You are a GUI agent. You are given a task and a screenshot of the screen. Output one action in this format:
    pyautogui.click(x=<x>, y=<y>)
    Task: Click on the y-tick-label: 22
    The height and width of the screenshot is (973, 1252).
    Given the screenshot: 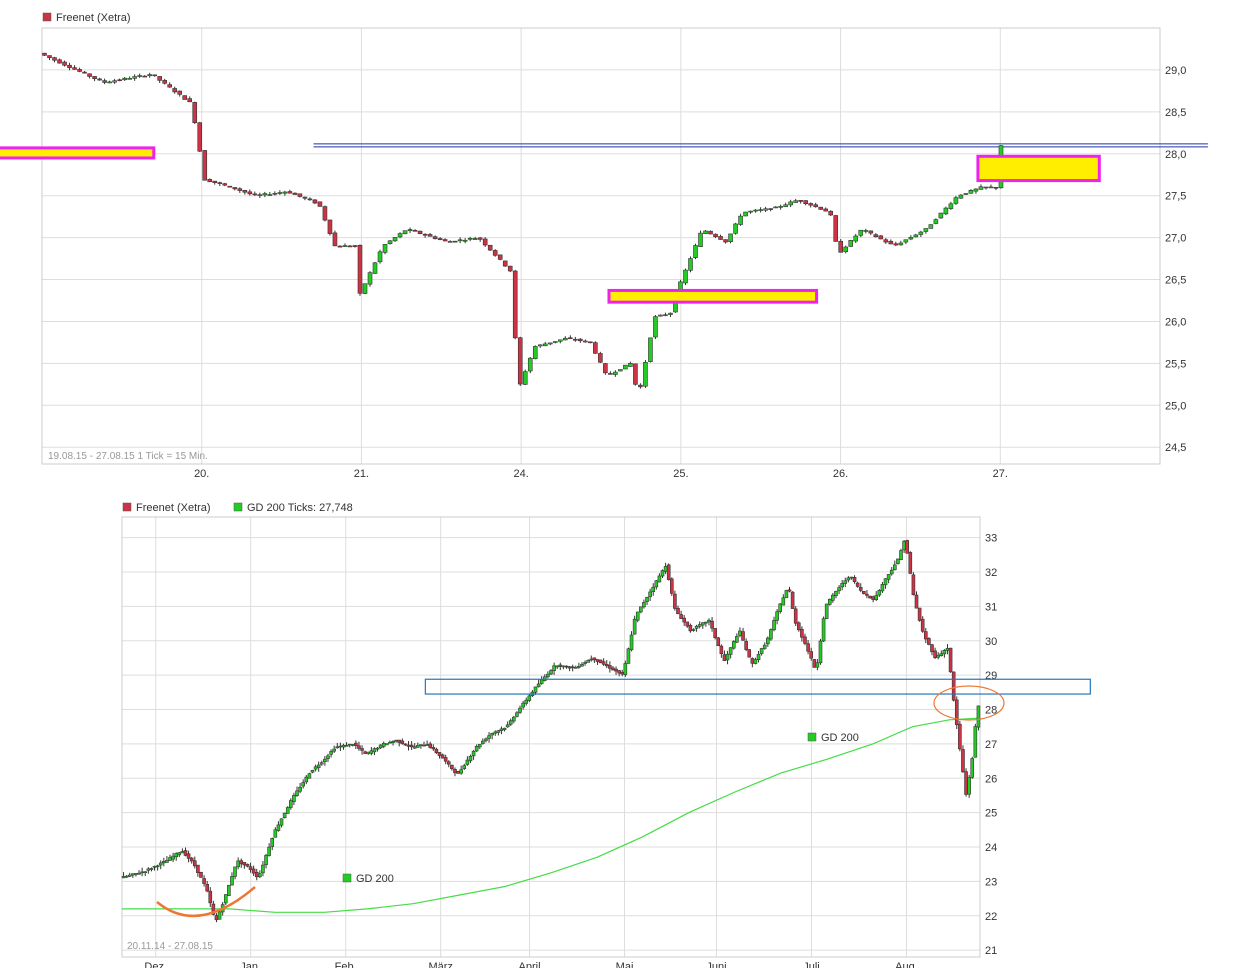 What is the action you would take?
    pyautogui.click(x=991, y=917)
    